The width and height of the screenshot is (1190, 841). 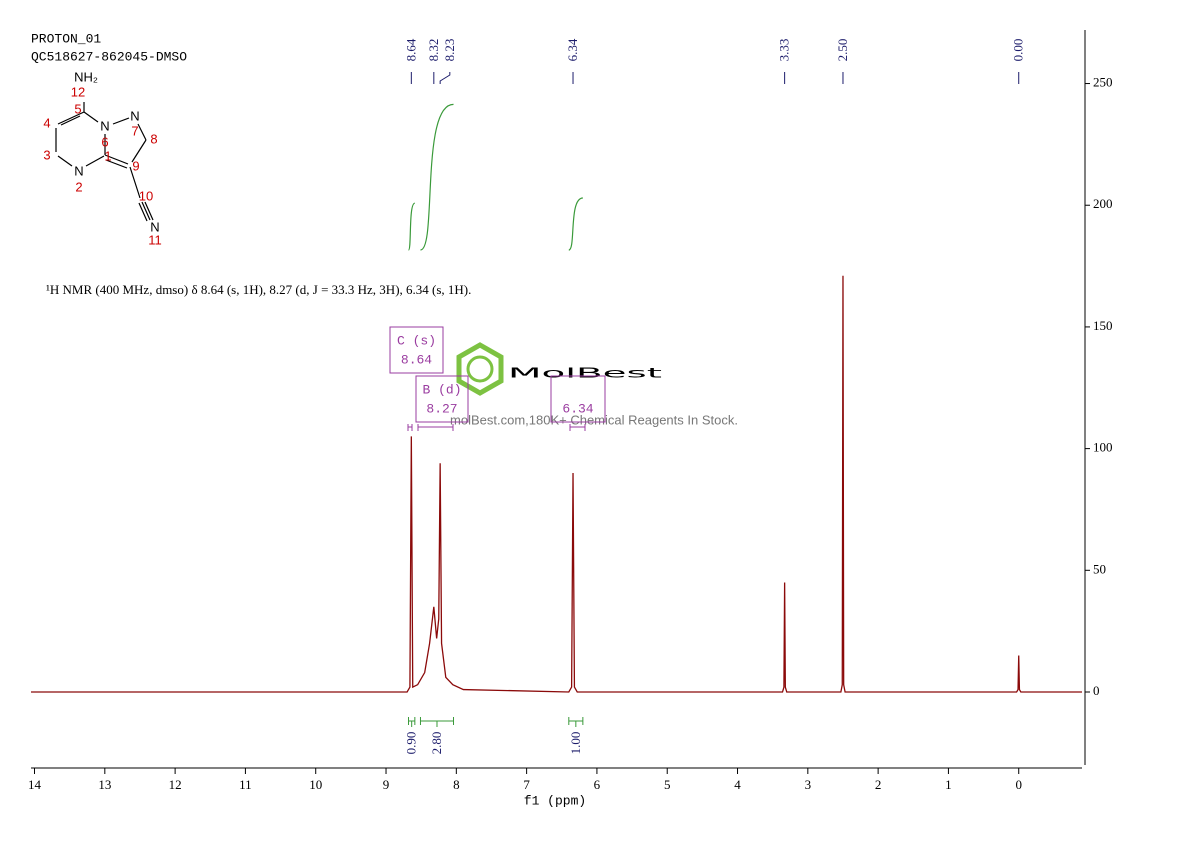 I want to click on peak-label: 3.33, so click(x=784, y=50).